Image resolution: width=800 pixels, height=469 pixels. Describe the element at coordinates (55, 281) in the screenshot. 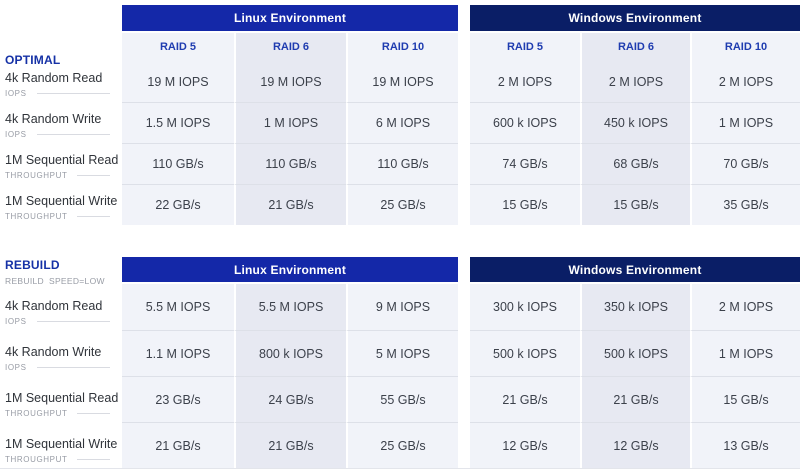

I see `rebuild-subtitle: REBUILD_SPEED=LOW` at that location.